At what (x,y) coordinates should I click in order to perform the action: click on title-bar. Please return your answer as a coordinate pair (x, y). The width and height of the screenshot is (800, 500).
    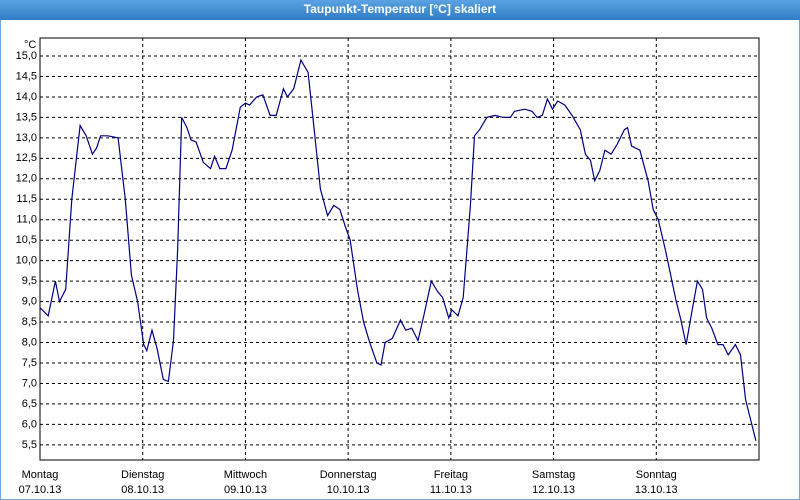
    Looking at the image, I should click on (400, 10).